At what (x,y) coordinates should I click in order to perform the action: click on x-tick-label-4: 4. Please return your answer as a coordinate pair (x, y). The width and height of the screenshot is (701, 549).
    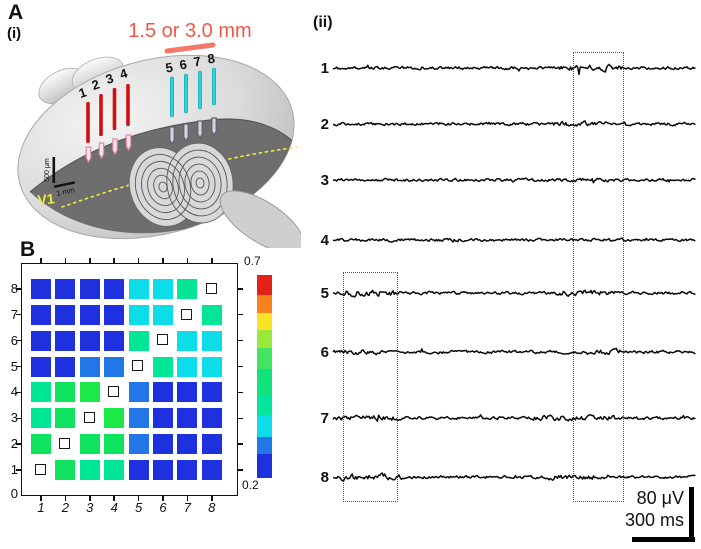
    Looking at the image, I should click on (114, 507).